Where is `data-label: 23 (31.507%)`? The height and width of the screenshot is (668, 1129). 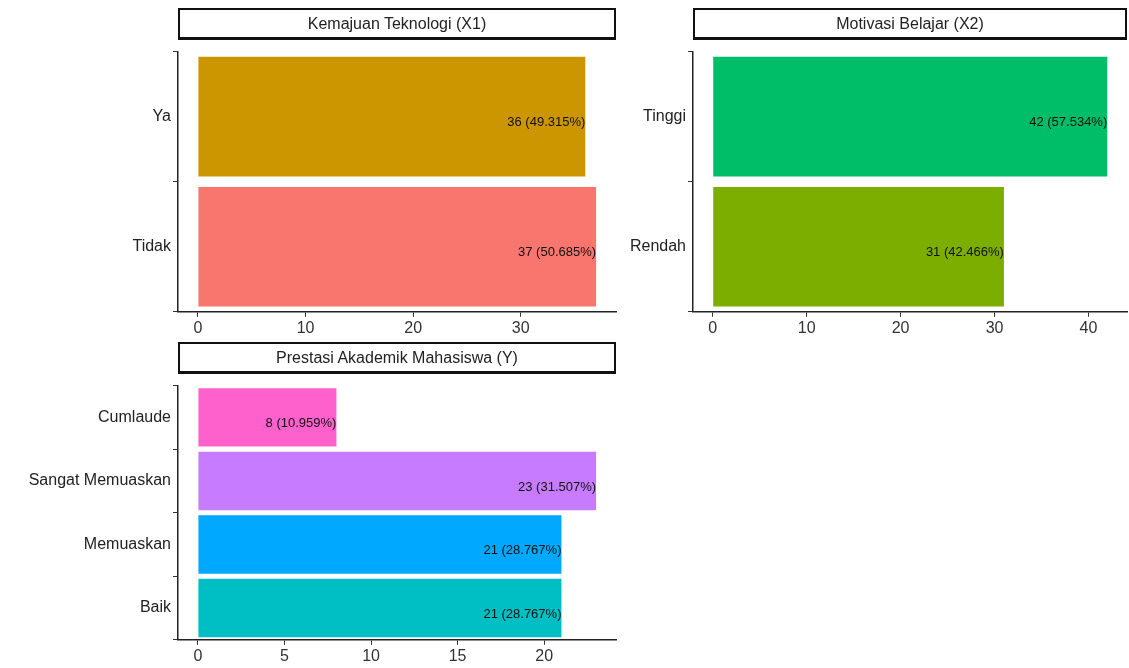
data-label: 23 (31.507%) is located at coordinates (557, 486).